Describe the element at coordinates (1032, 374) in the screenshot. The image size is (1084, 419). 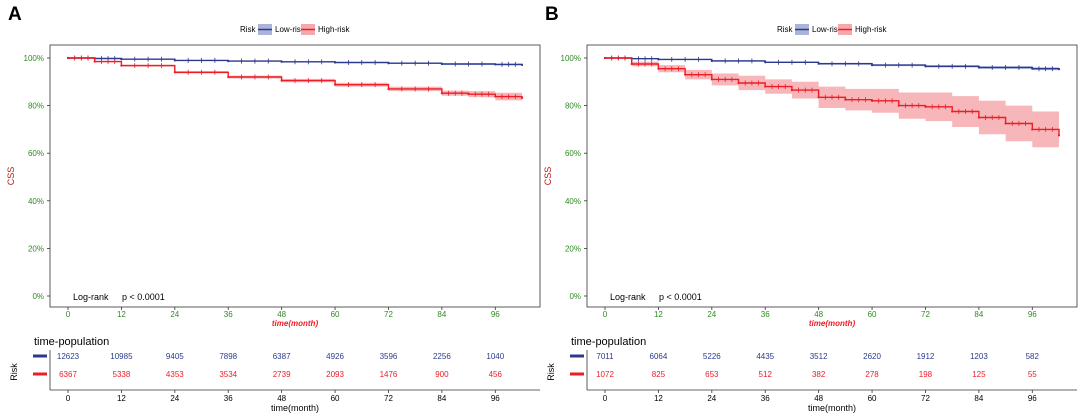
I see `risk-count-high: 55` at that location.